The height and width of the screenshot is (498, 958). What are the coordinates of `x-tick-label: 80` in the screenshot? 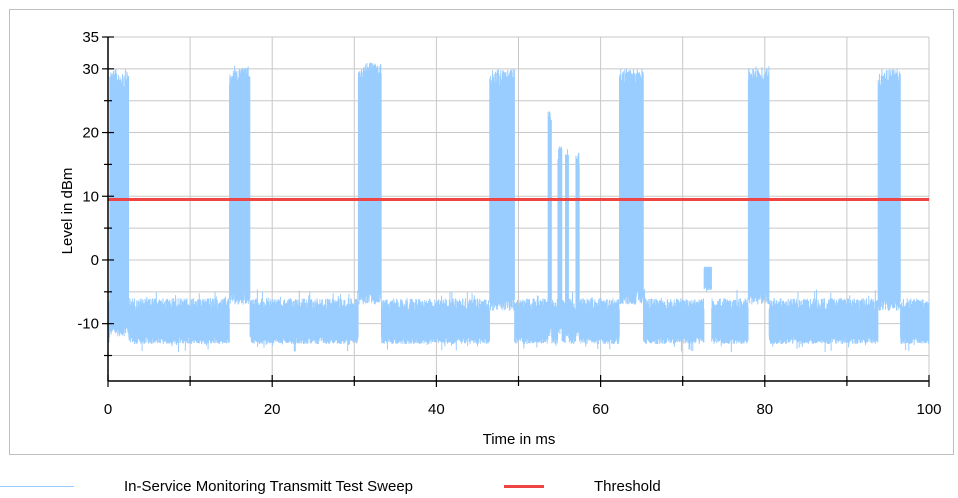 It's located at (764, 409).